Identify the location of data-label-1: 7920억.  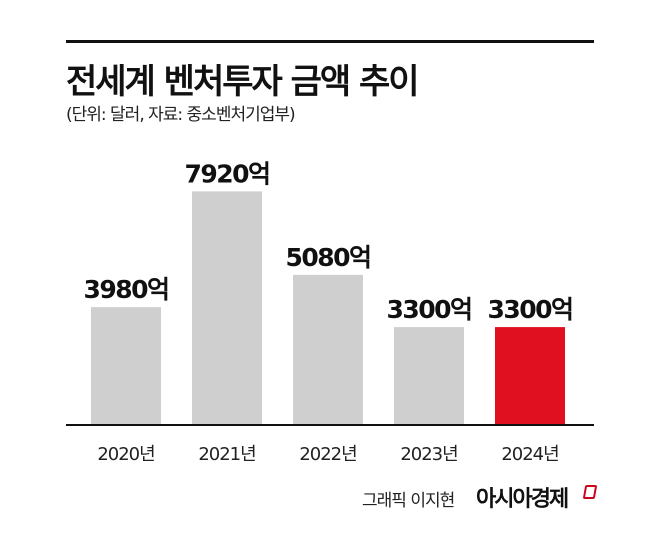
(226, 173).